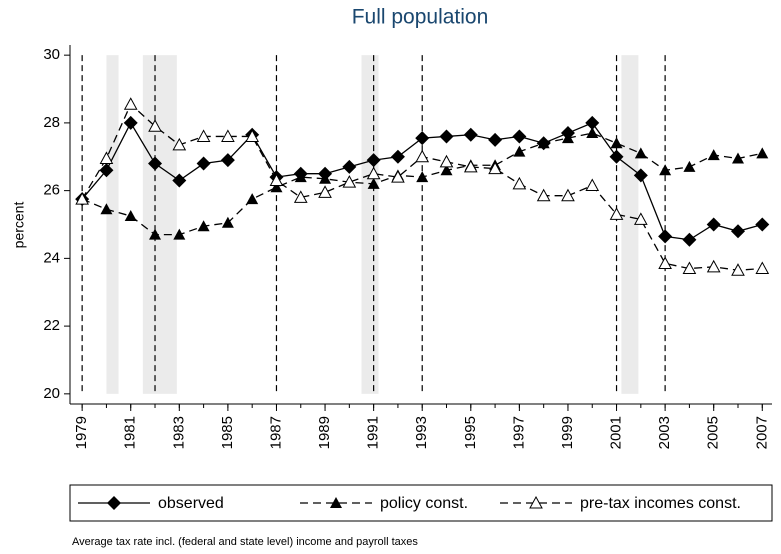 The image size is (781, 554). What do you see at coordinates (51, 122) in the screenshot?
I see `y-tick-label: 28` at bounding box center [51, 122].